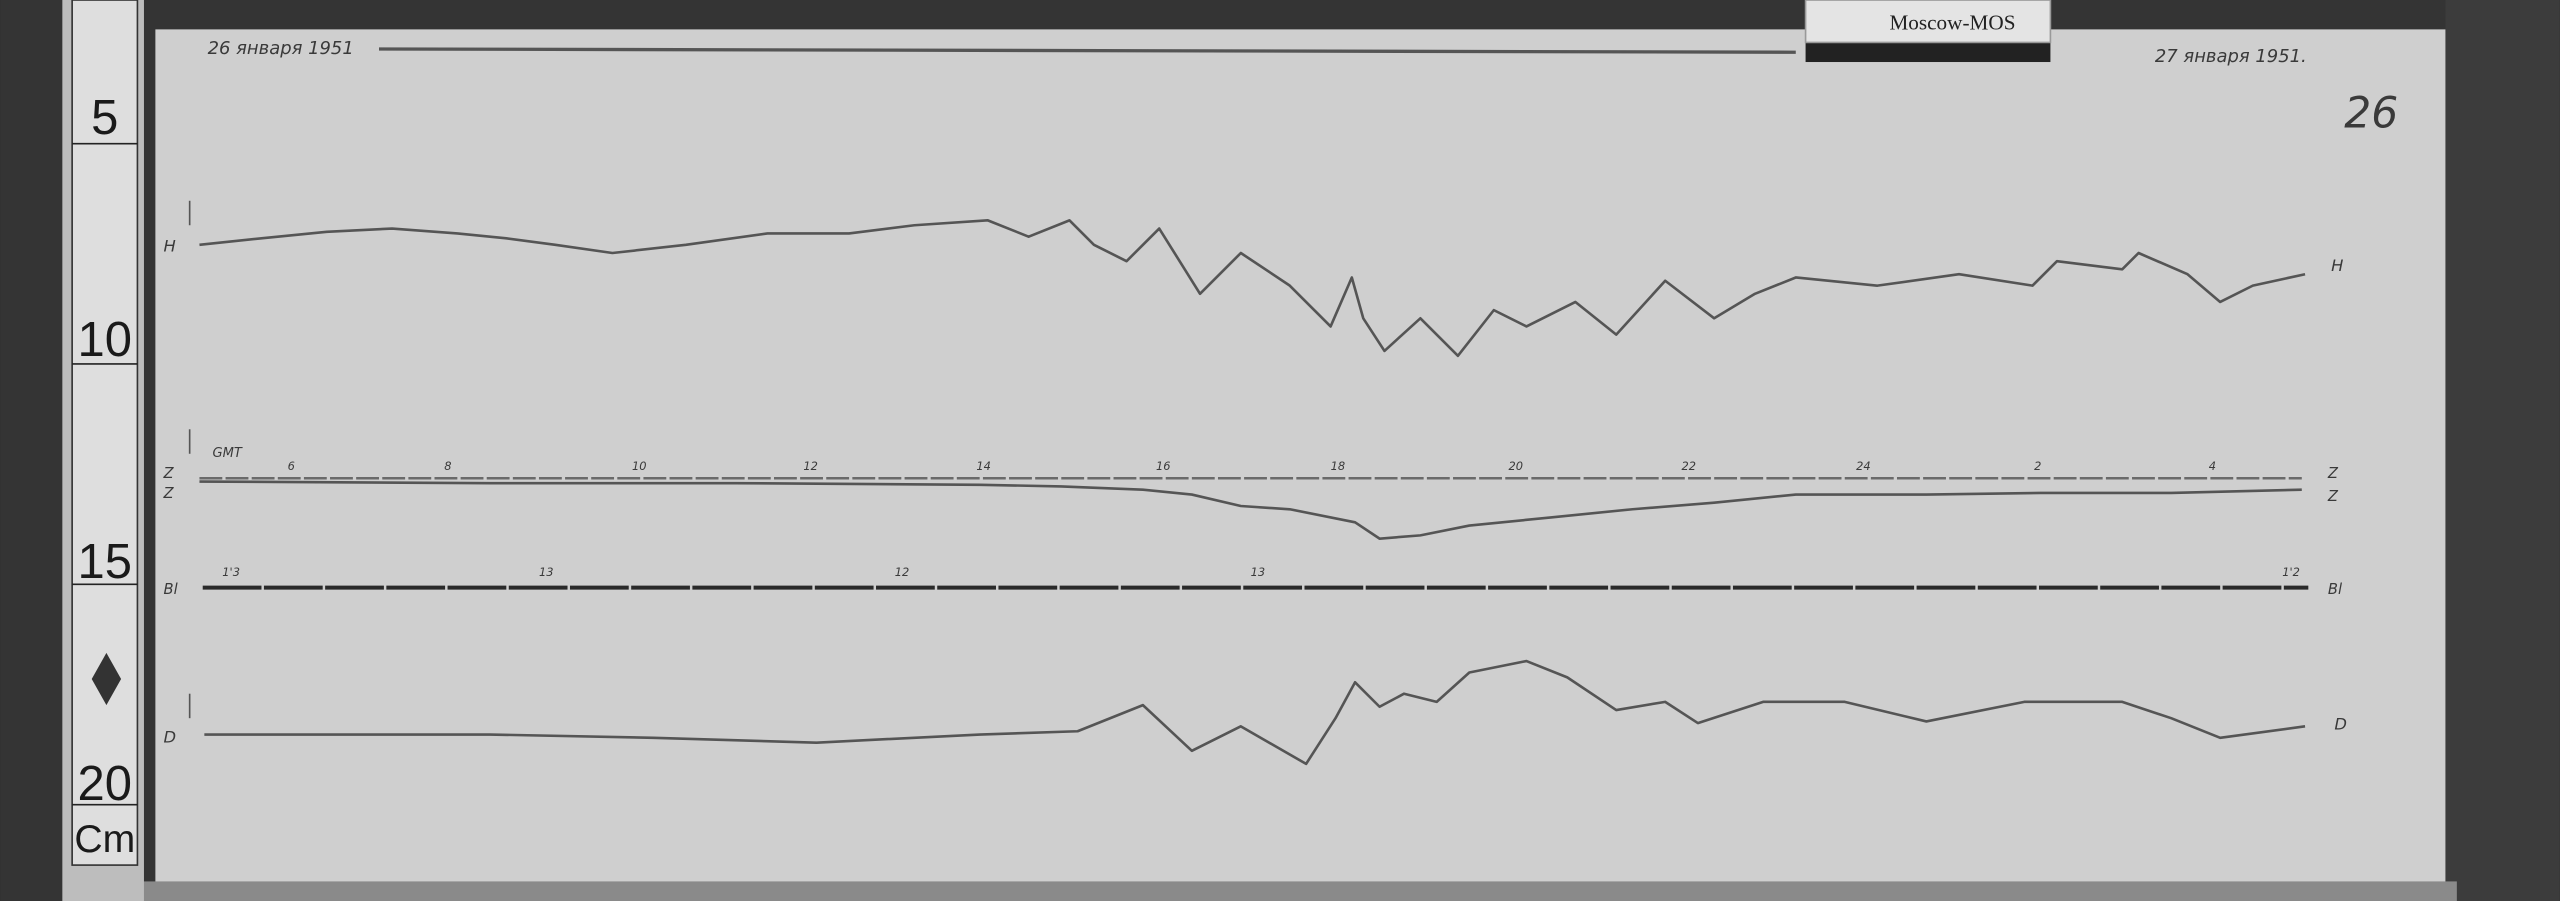 The height and width of the screenshot is (901, 2560). Describe the element at coordinates (1252, 466) in the screenshot. I see `hour-labels: 6 8 10 12 14 16 18 20 22 24 2 4` at that location.